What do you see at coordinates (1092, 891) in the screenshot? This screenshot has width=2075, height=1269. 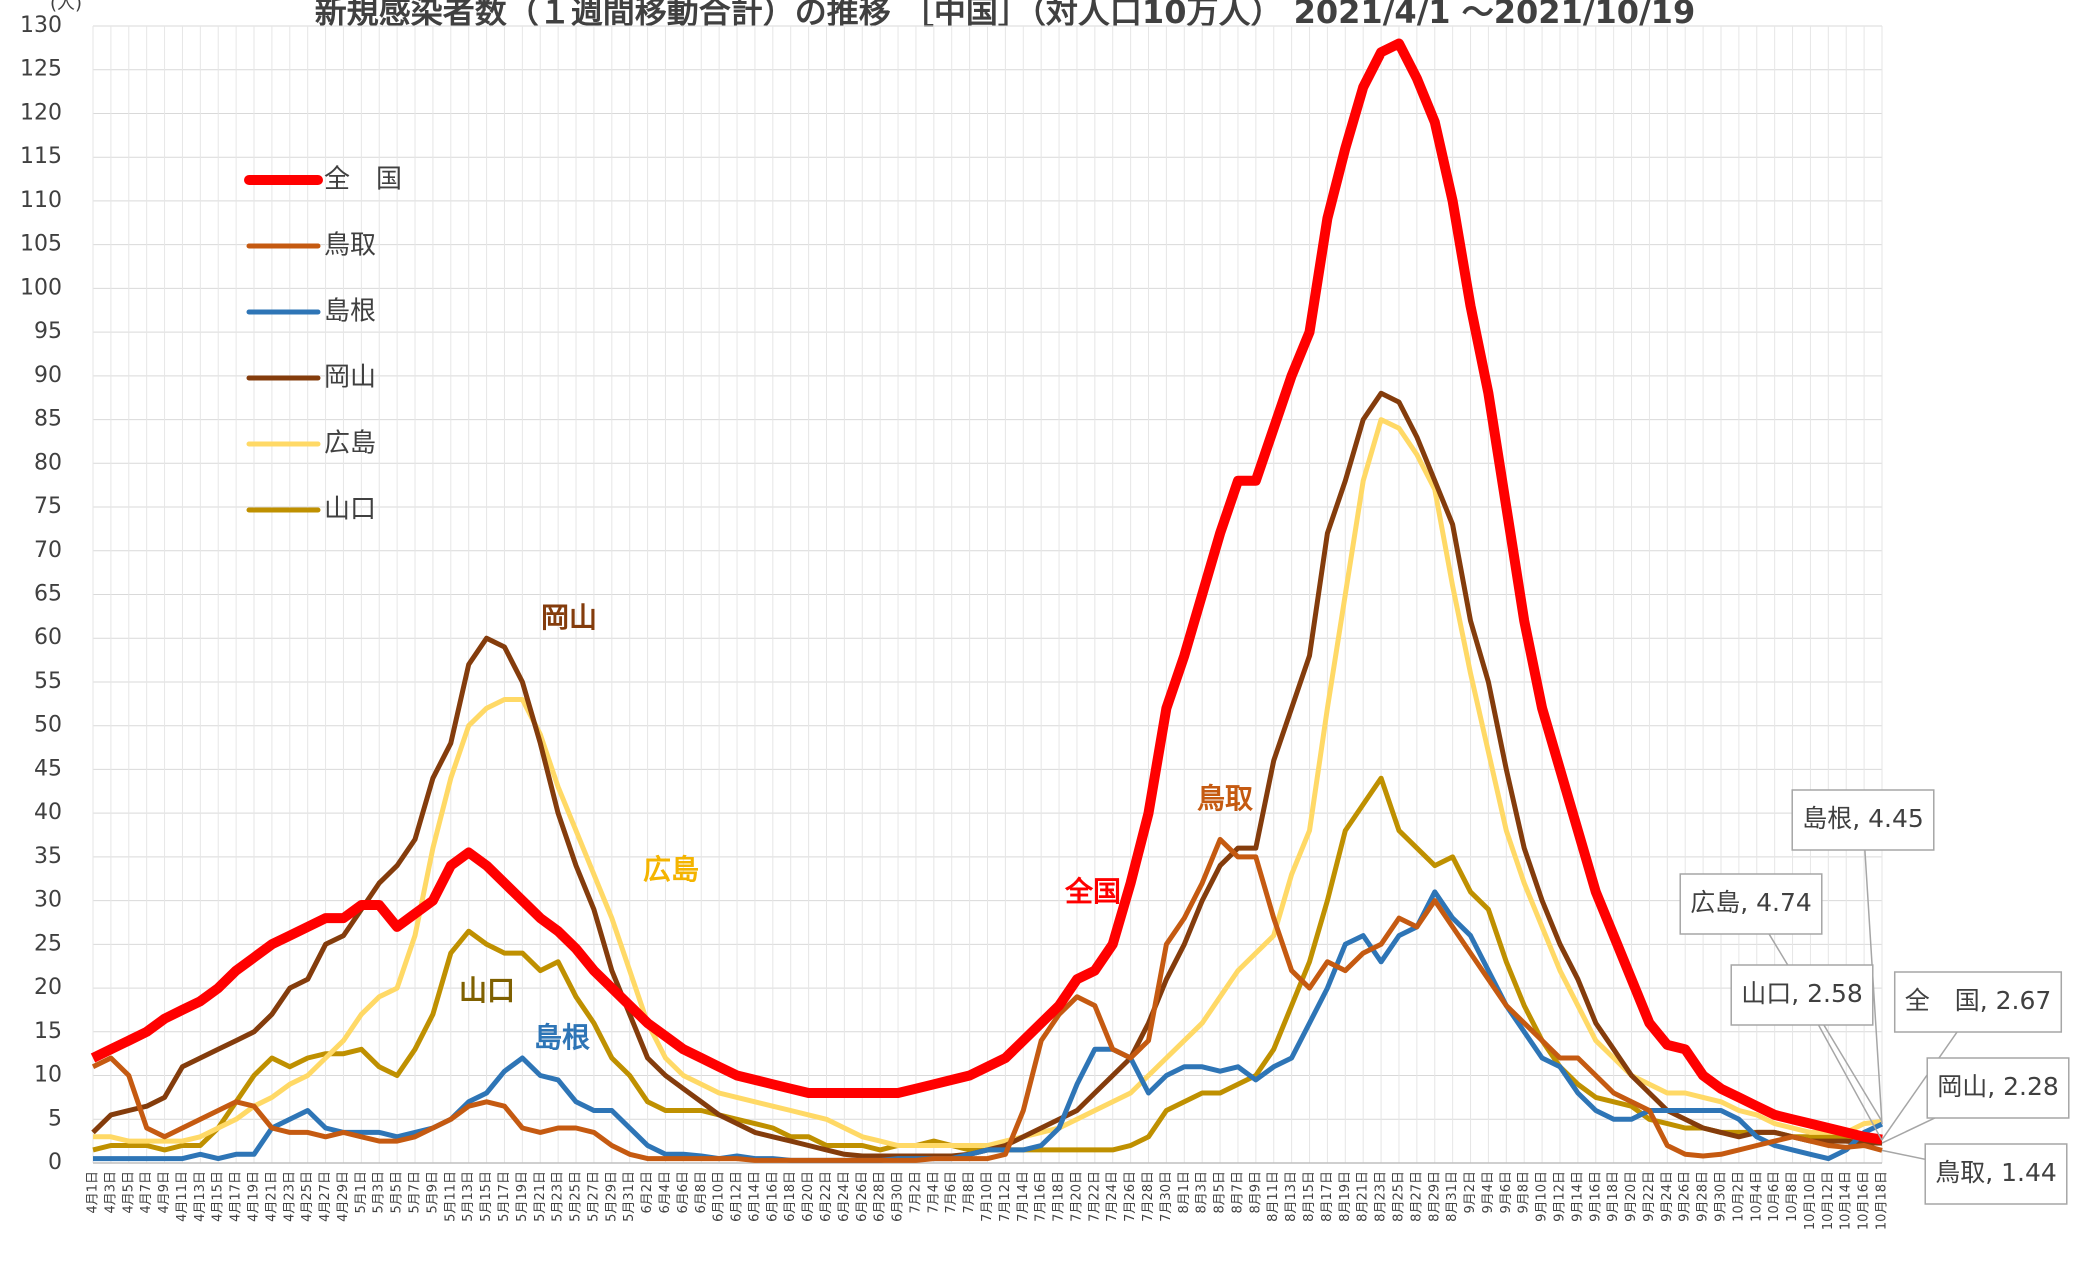 I see `annotation: 全国` at bounding box center [1092, 891].